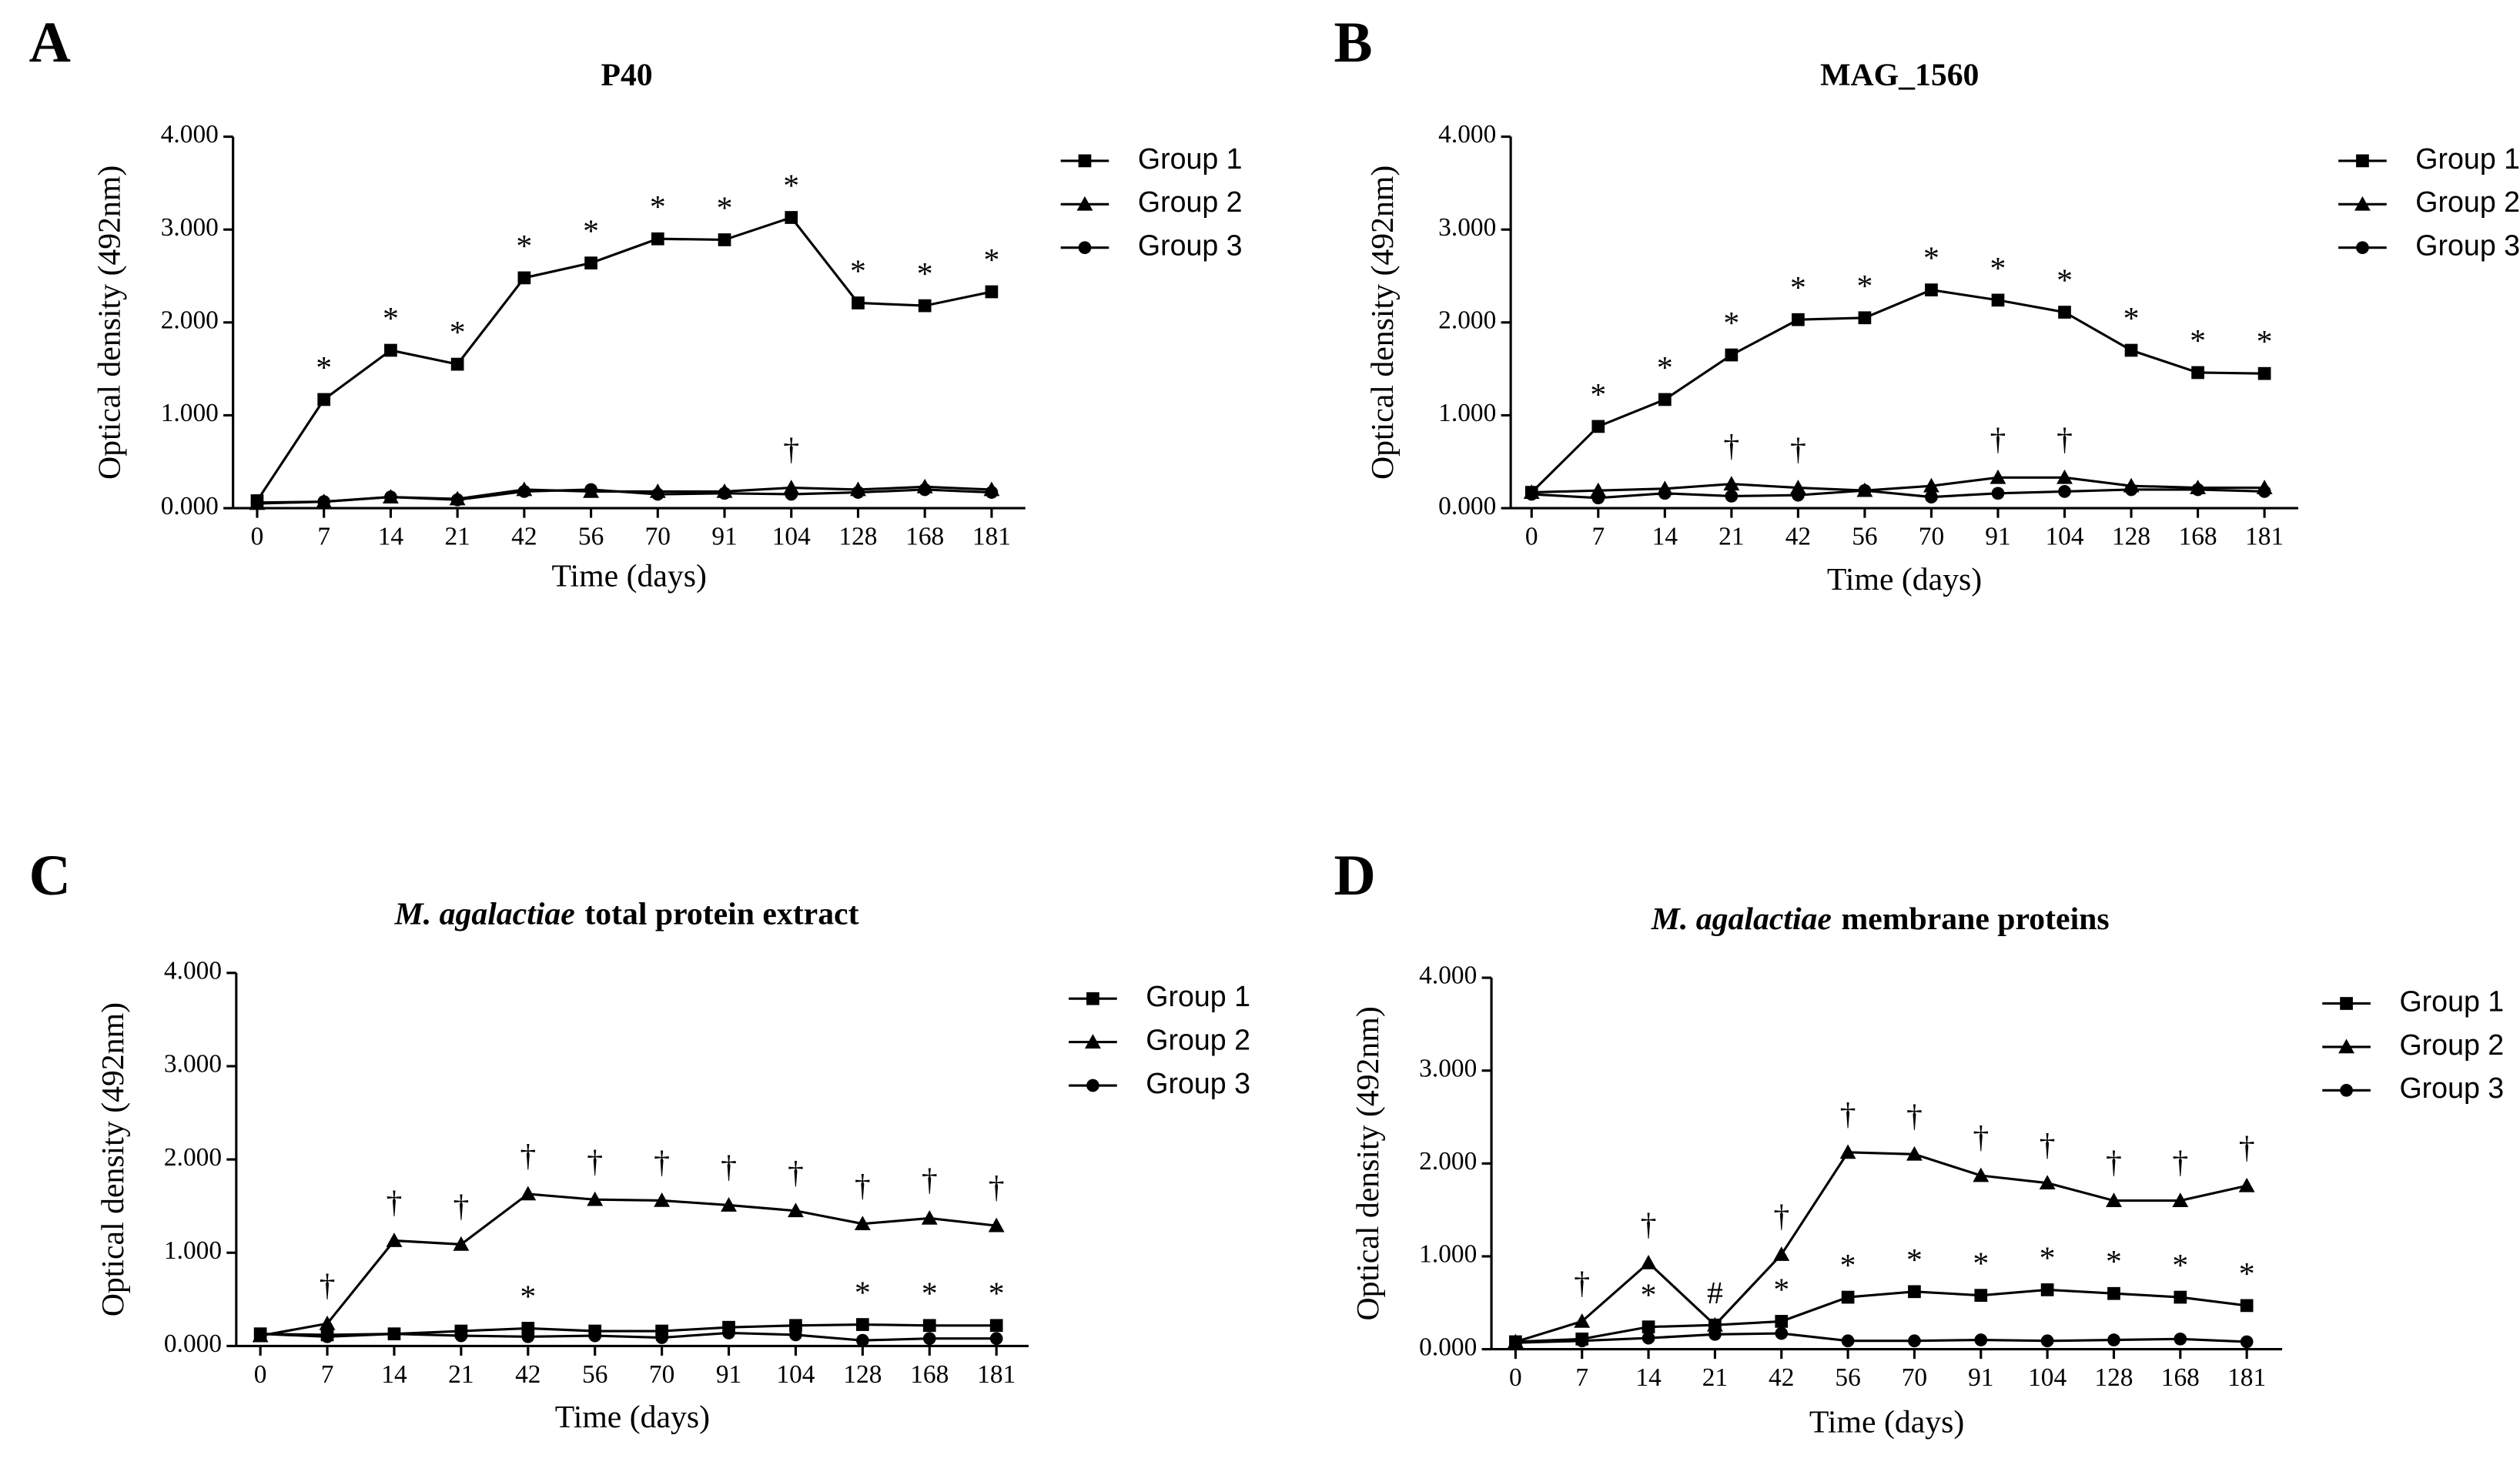 This screenshot has width=2520, height=1465. I want to click on title-italic: M. agalactiae, so click(1741, 919).